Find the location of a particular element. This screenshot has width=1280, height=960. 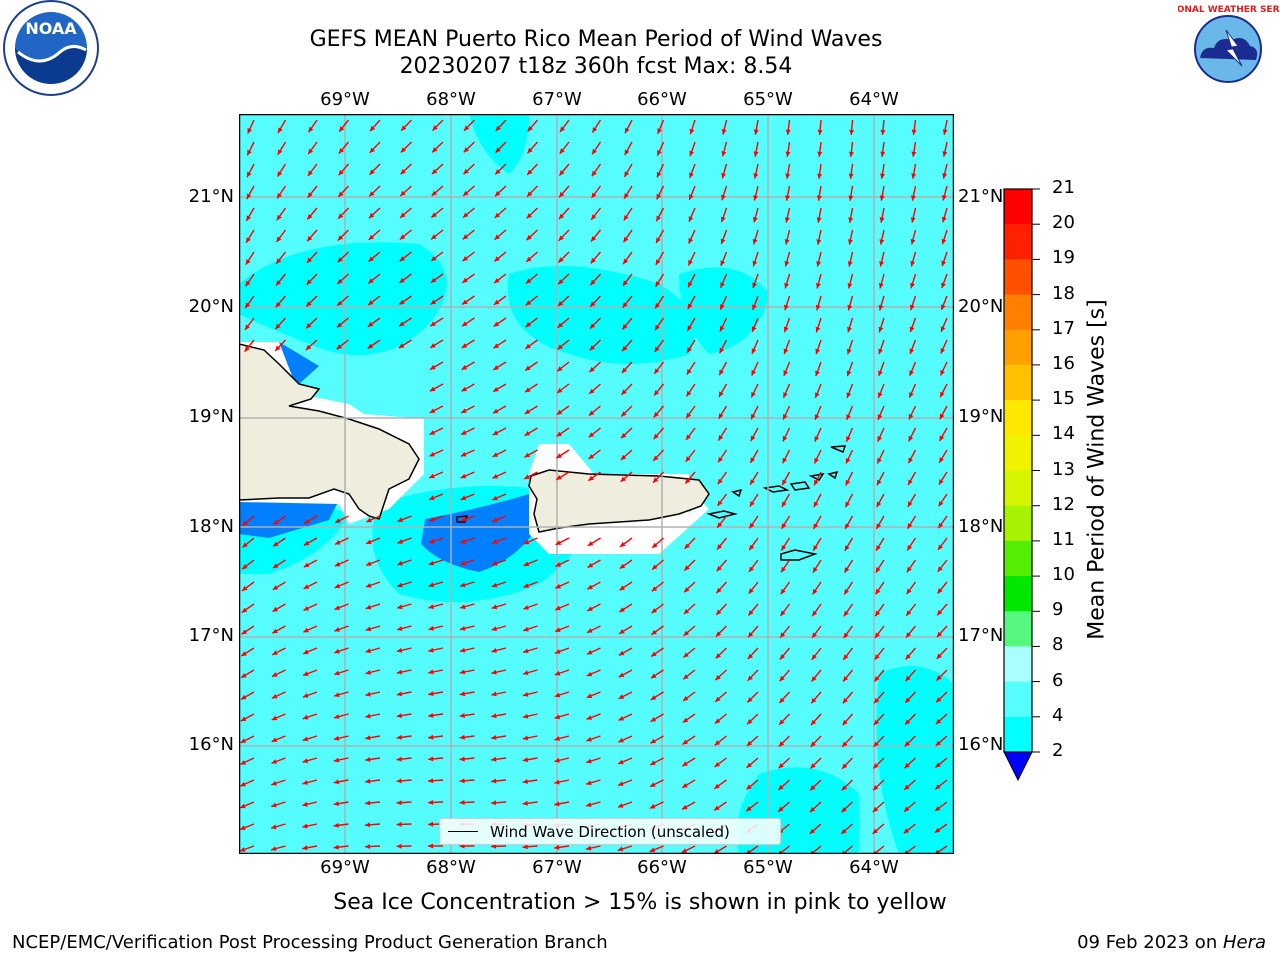

lon-label-top: 66°W is located at coordinates (662, 99).